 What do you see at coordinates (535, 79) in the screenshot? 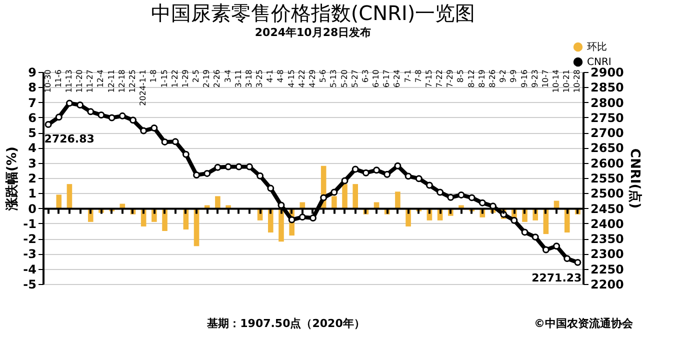
I see `x-tick-label: 9-23` at bounding box center [535, 79].